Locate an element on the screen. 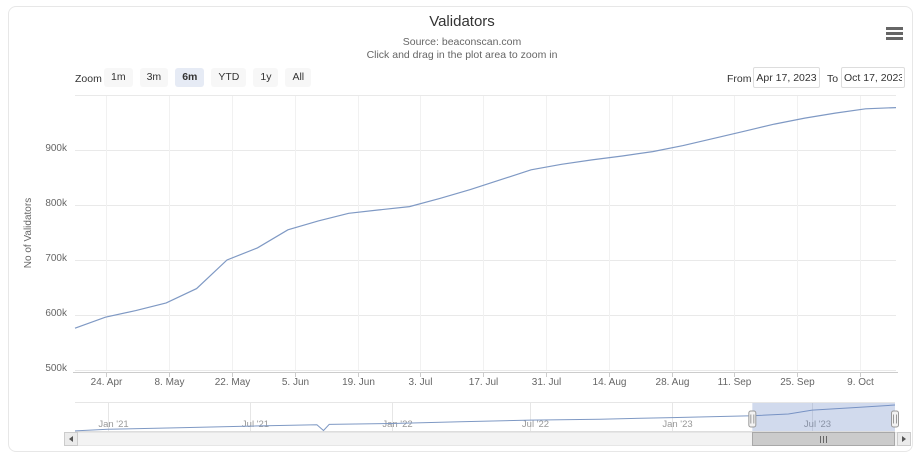 The height and width of the screenshot is (460, 924). y-tick-label: 500k is located at coordinates (56, 368).